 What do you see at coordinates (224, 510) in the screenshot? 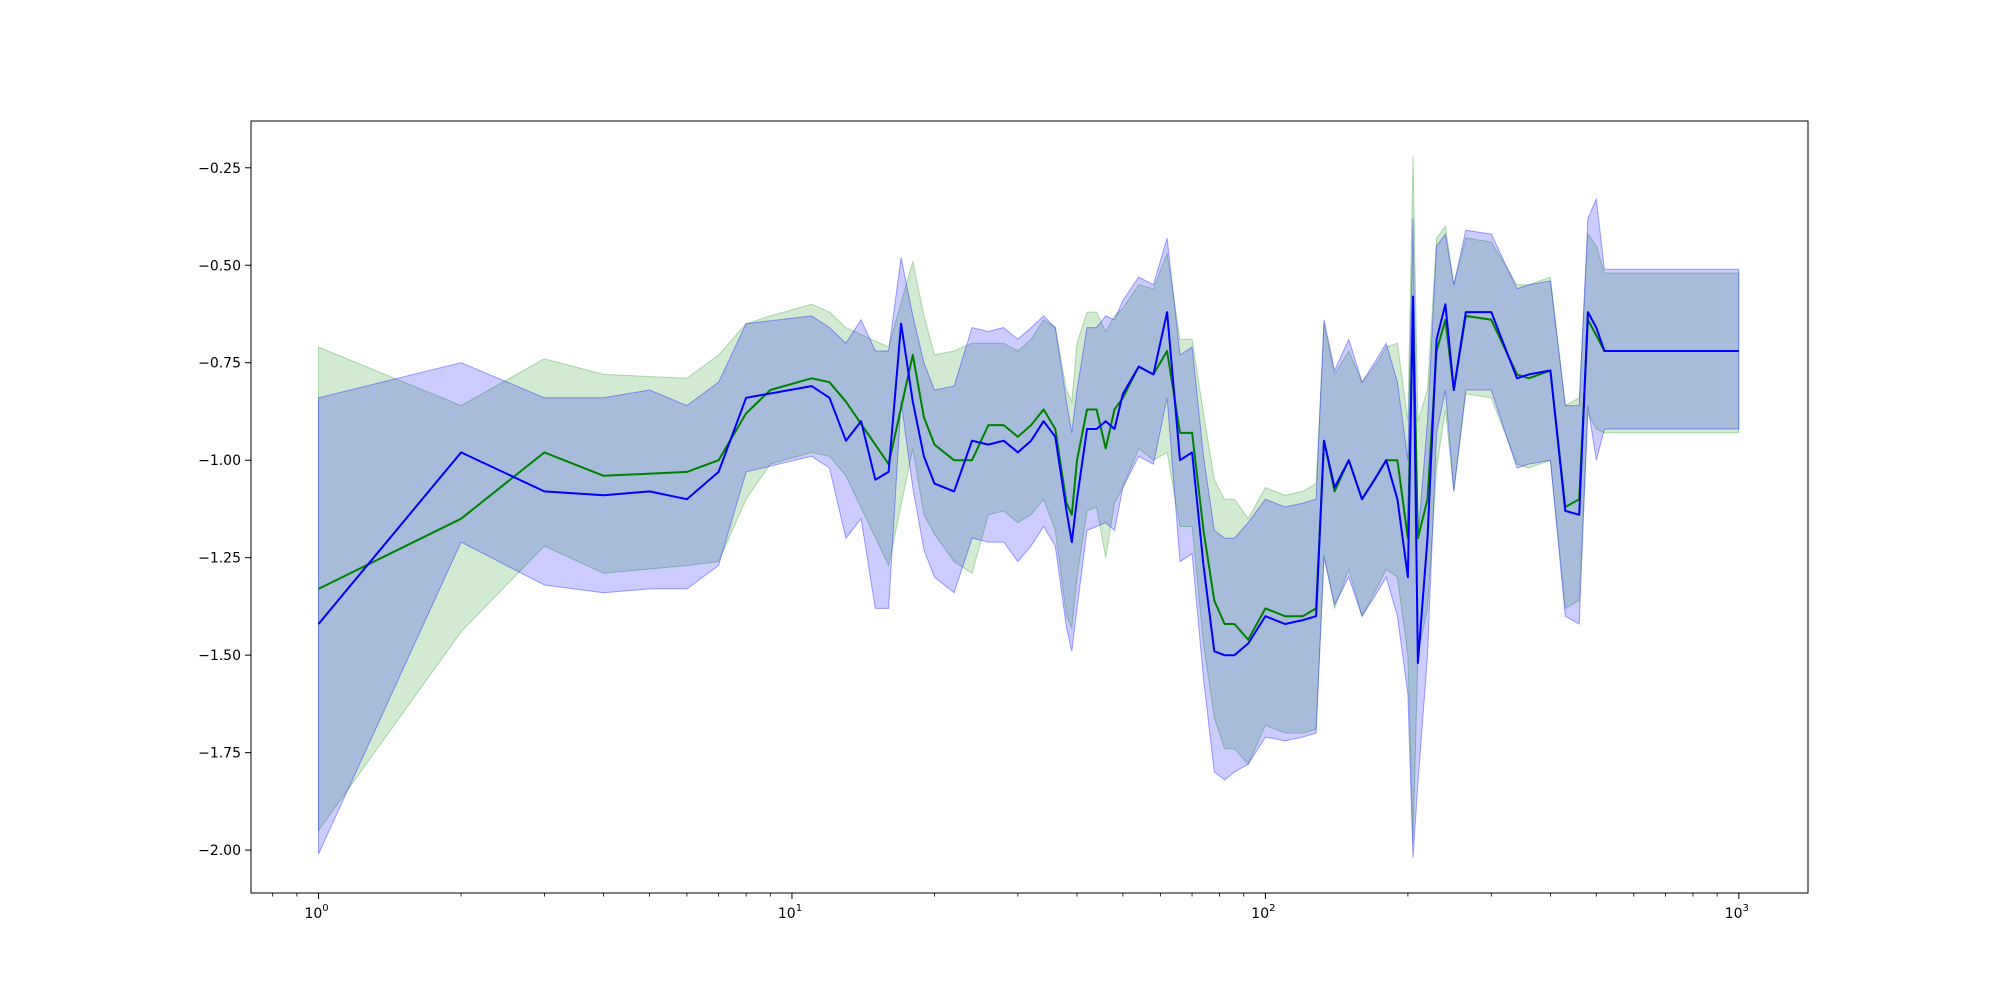
I see `y-axis: −0.25 −0.50 −0.75 −1.00 −1.25 −1.50 −1.75 −2.00` at bounding box center [224, 510].